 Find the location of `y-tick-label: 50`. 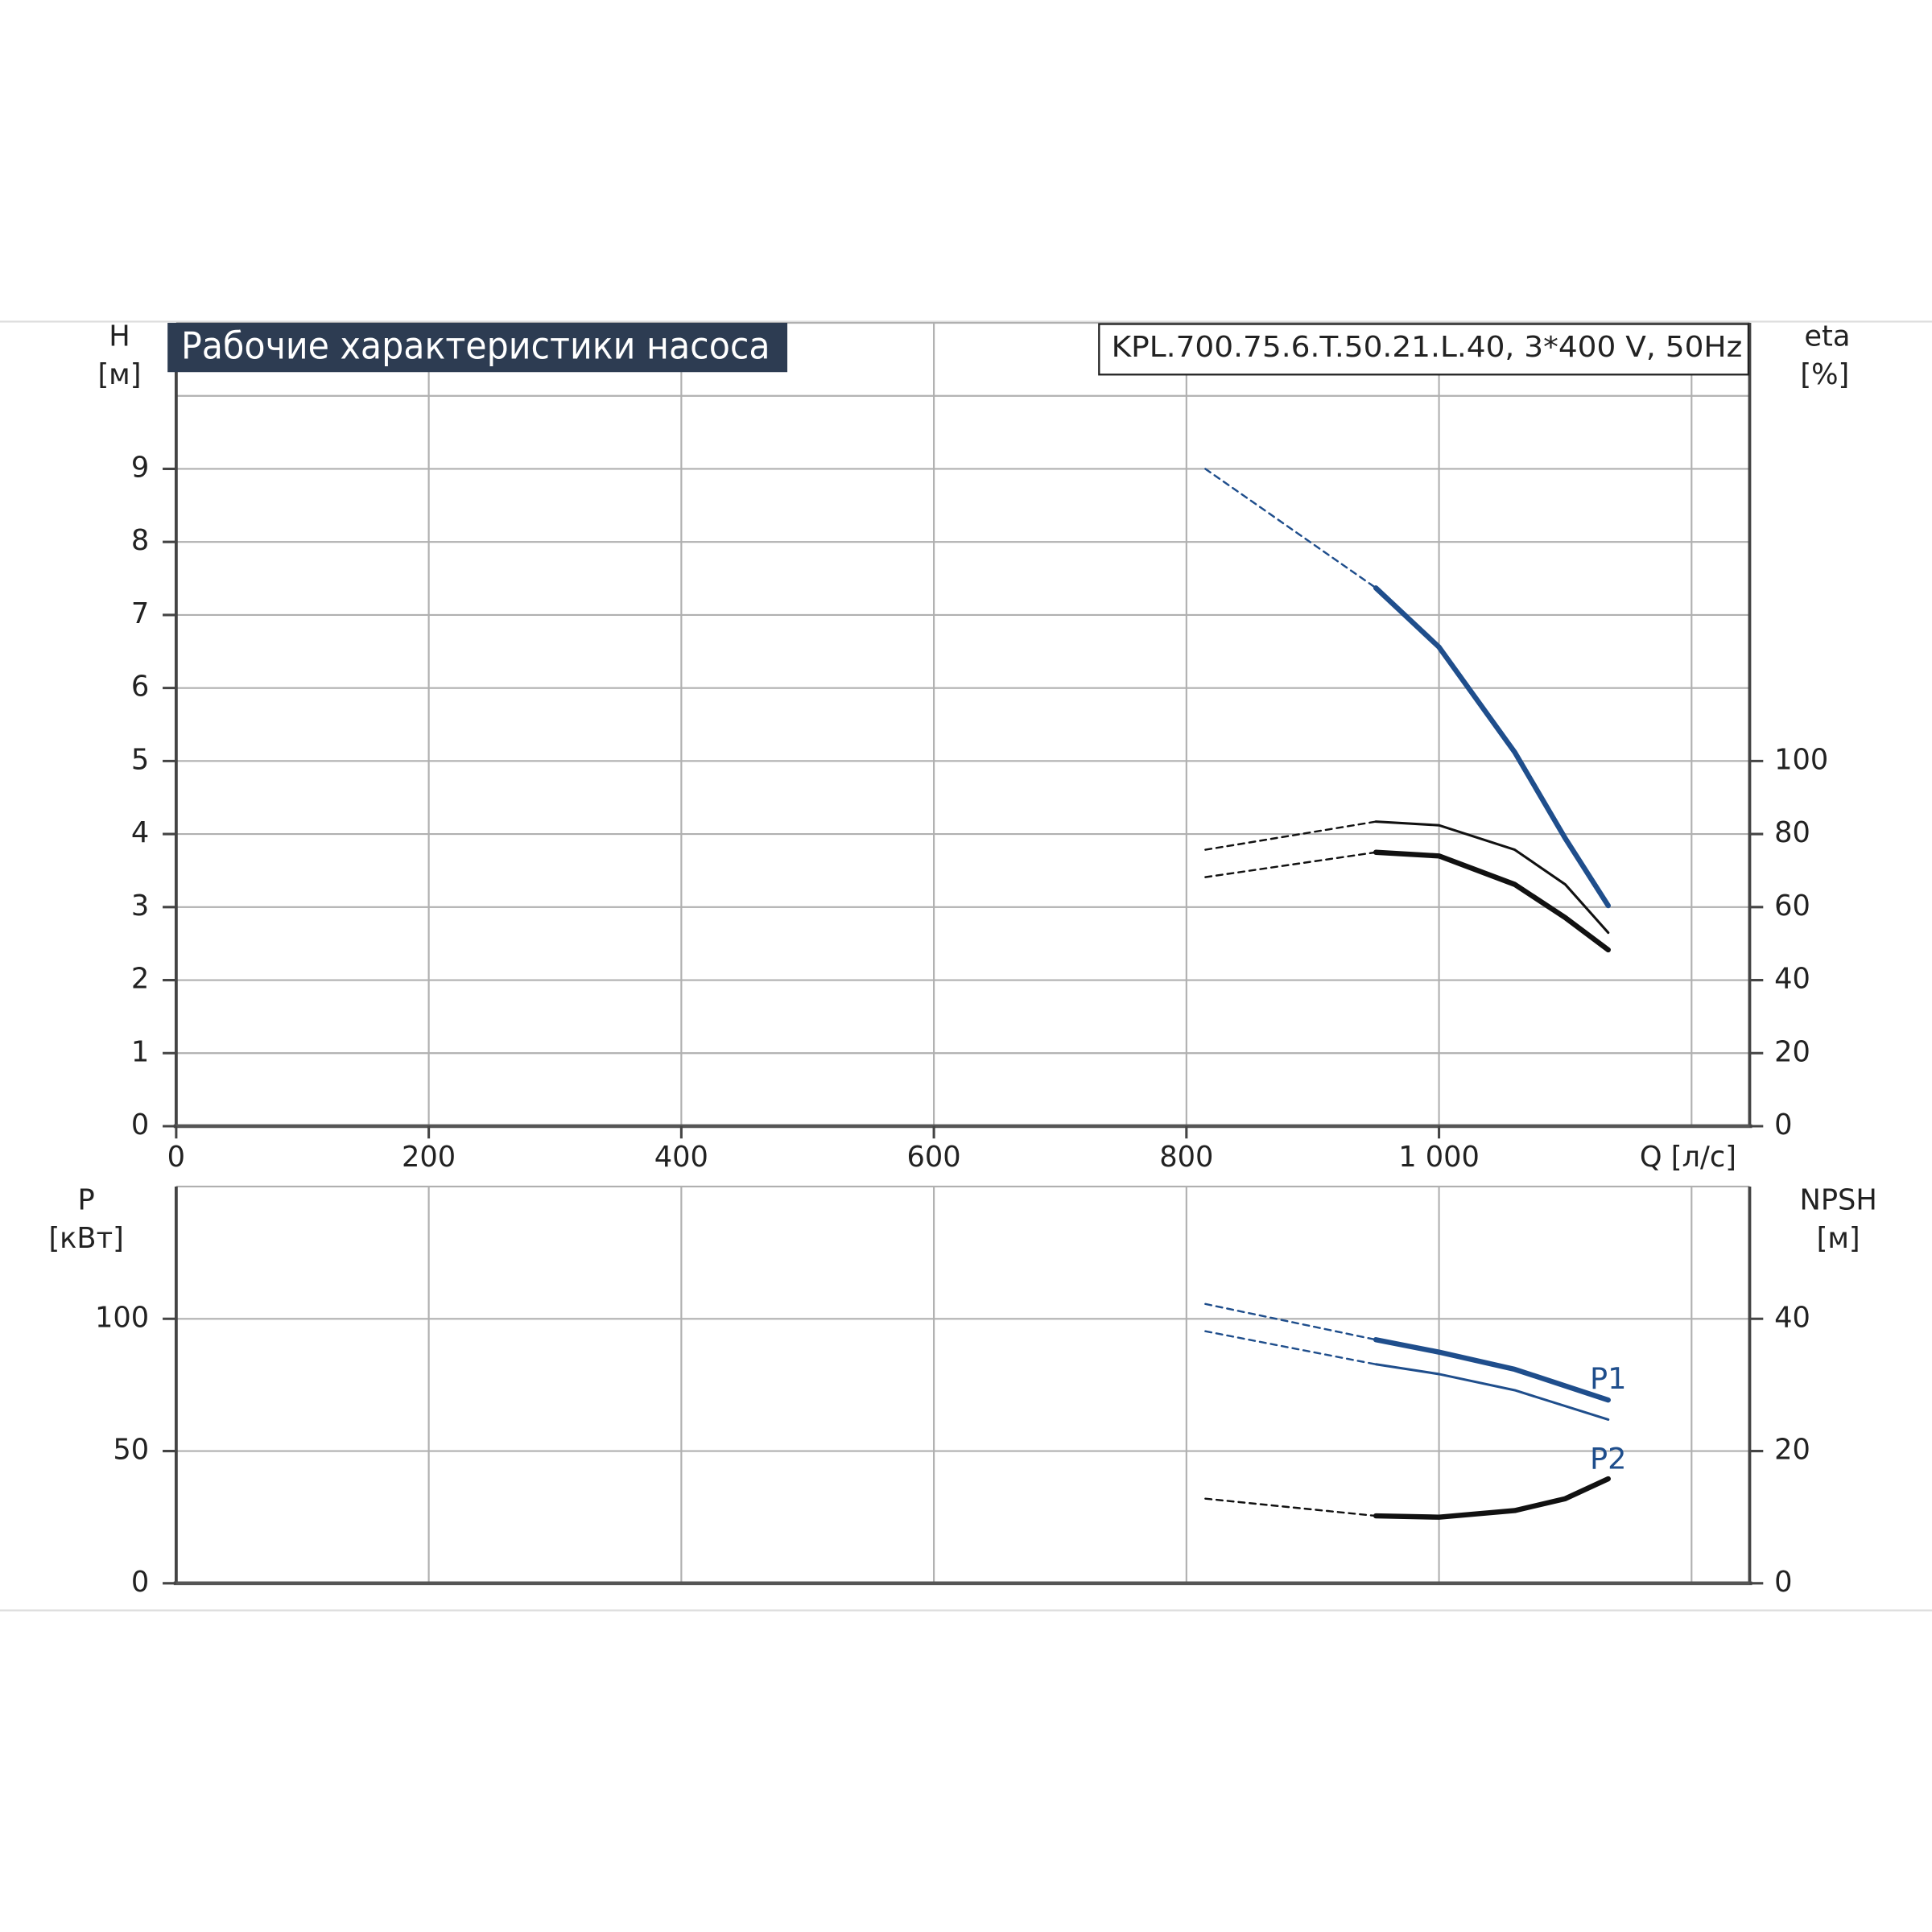

y-tick-label: 50 is located at coordinates (131, 1450).